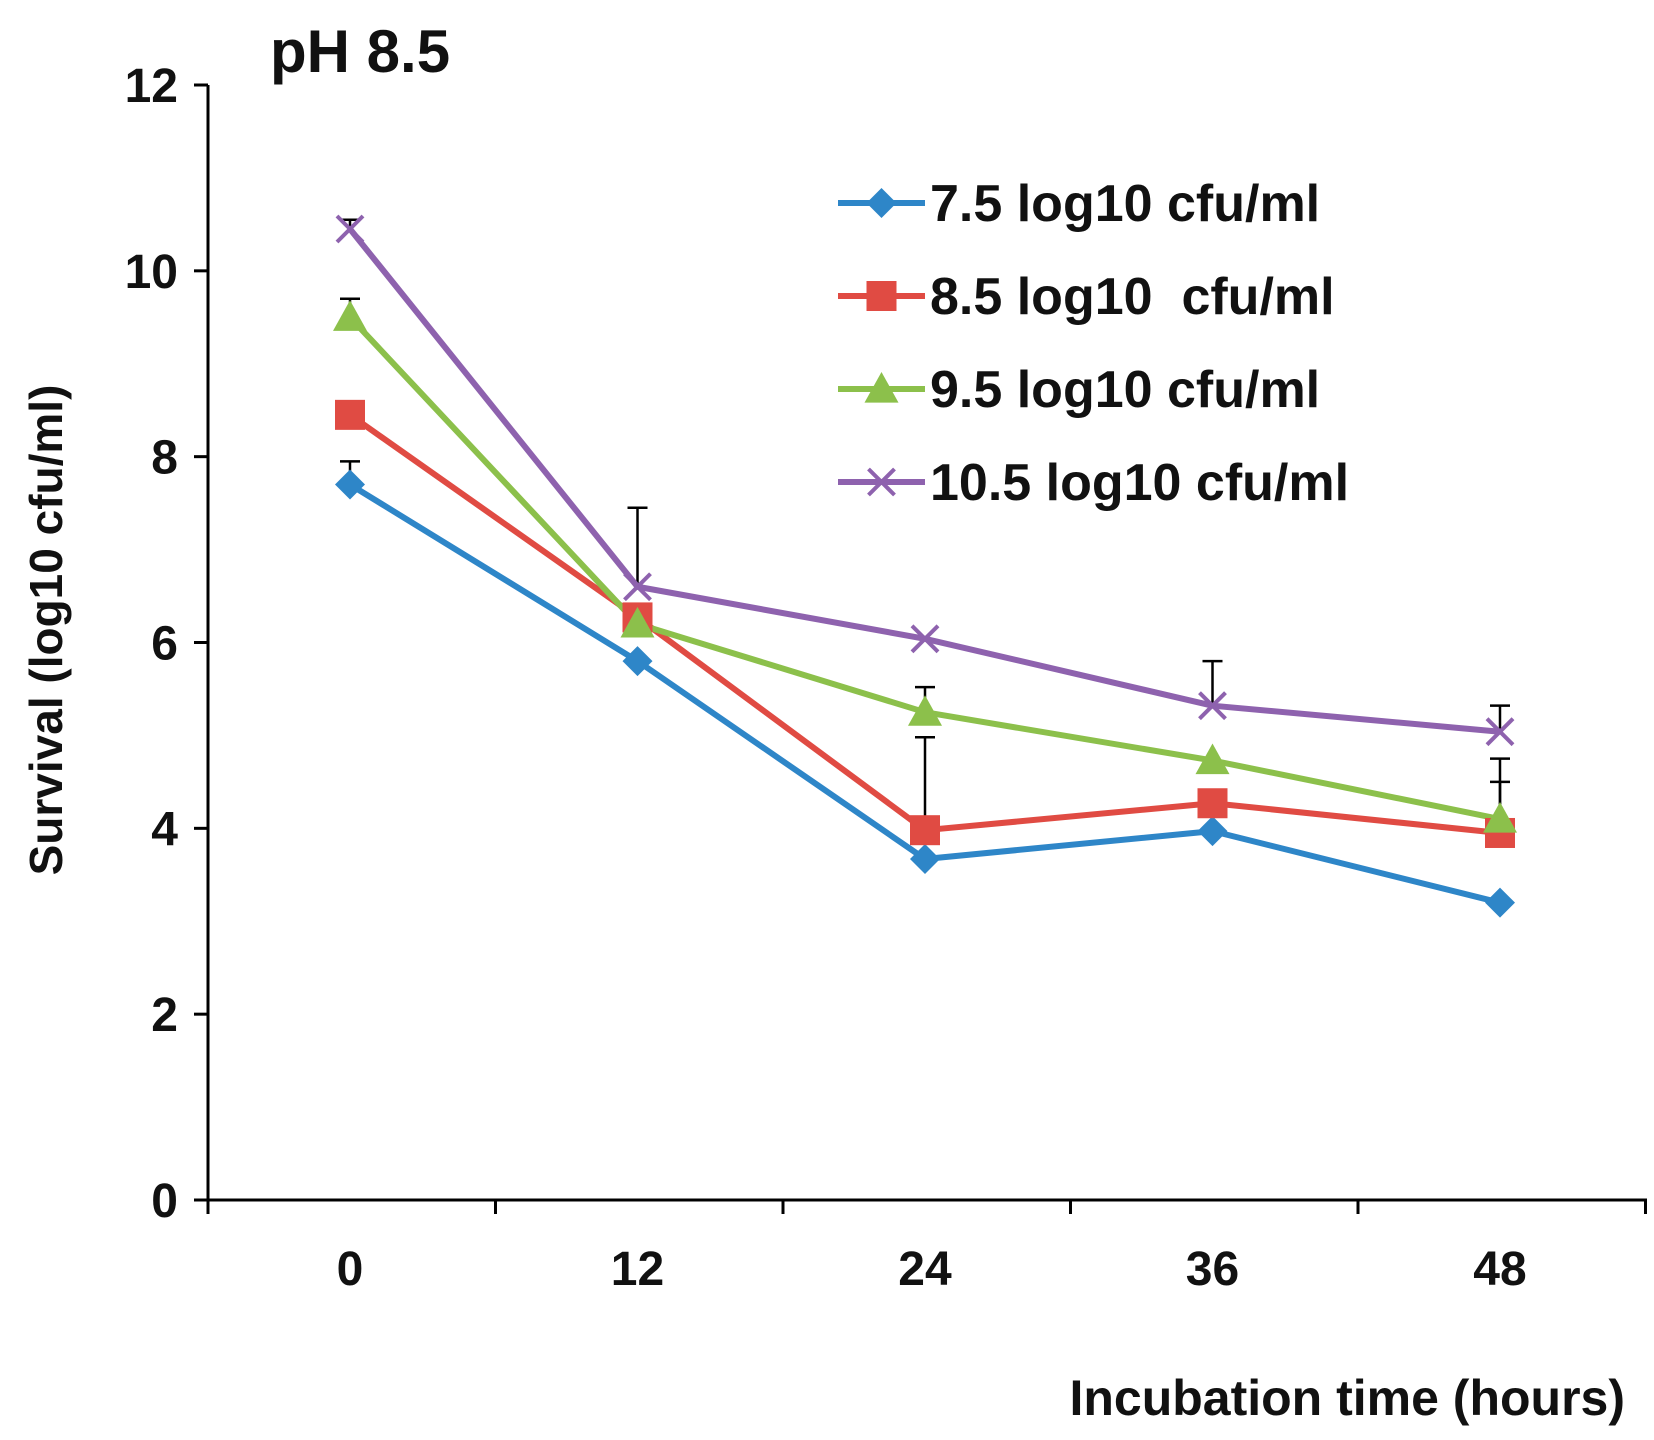  Describe the element at coordinates (164, 1201) in the screenshot. I see `y-tick-label: 0` at that location.